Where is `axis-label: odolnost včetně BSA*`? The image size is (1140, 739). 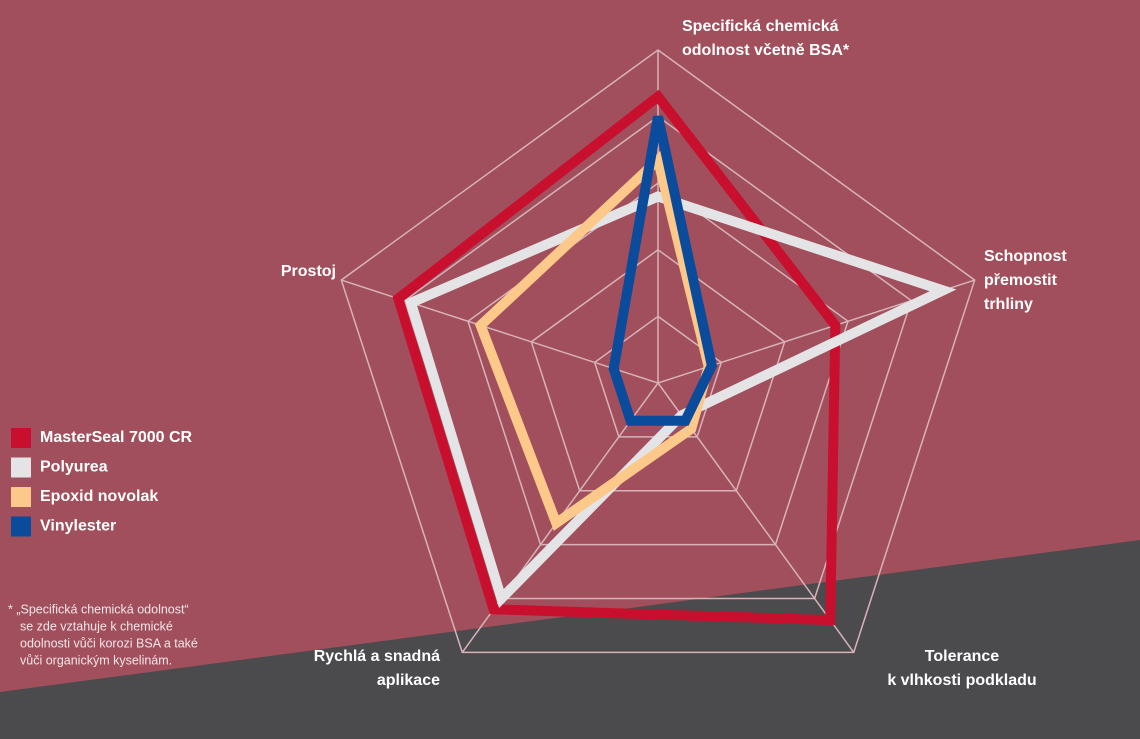
axis-label: odolnost včetně BSA* is located at coordinates (766, 50).